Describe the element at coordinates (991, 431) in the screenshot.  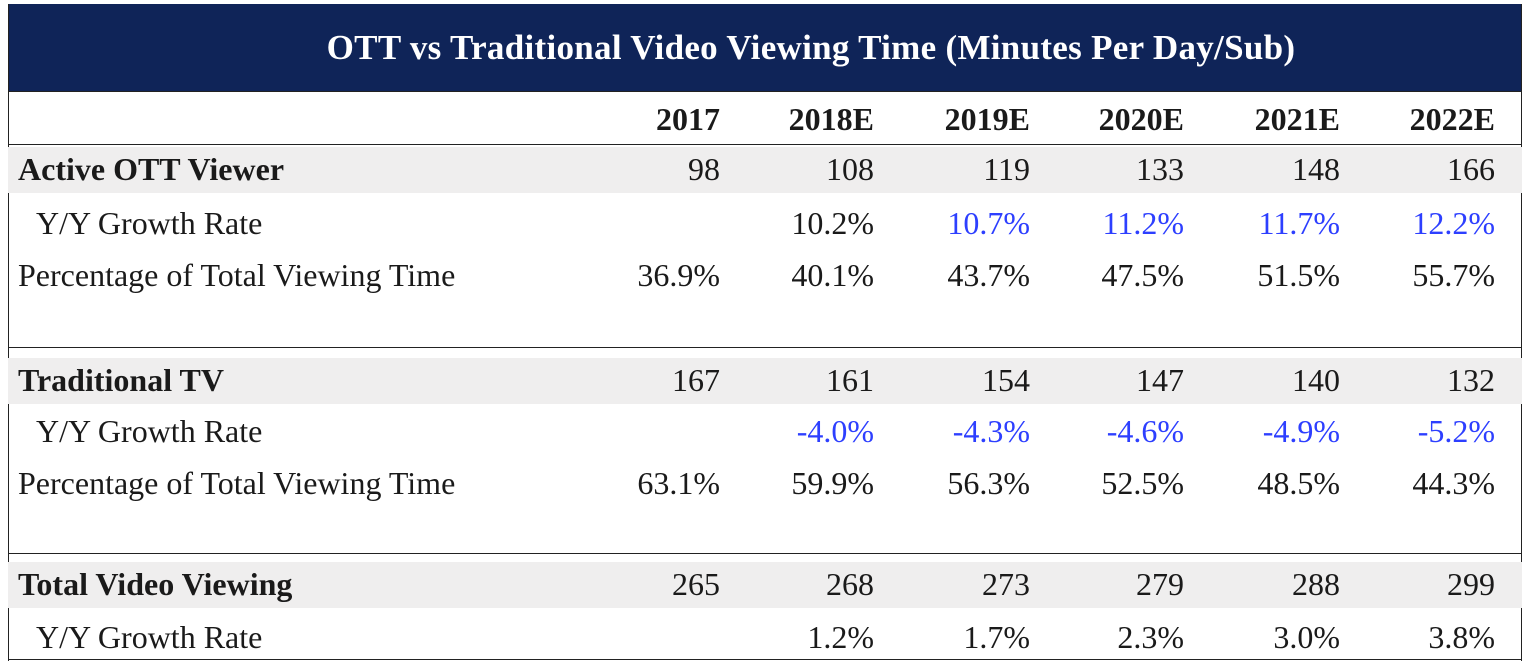
I see `table-cell: -4.3%` at that location.